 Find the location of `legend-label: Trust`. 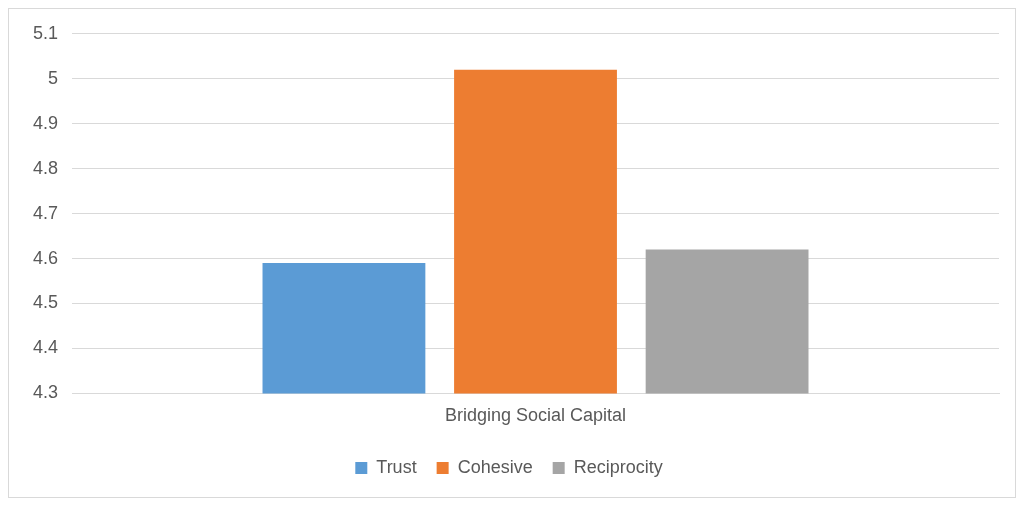

legend-label: Trust is located at coordinates (396, 466).